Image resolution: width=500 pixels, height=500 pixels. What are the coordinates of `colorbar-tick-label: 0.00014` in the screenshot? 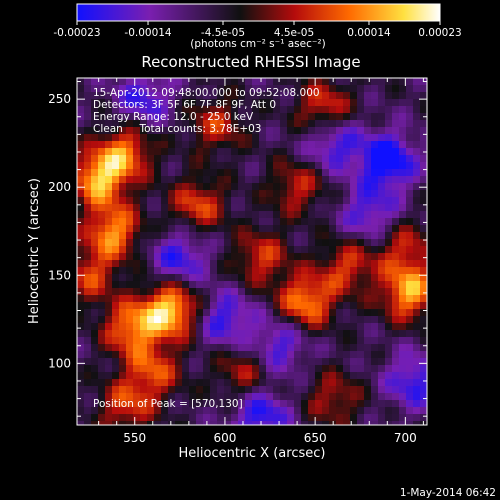 It's located at (369, 33).